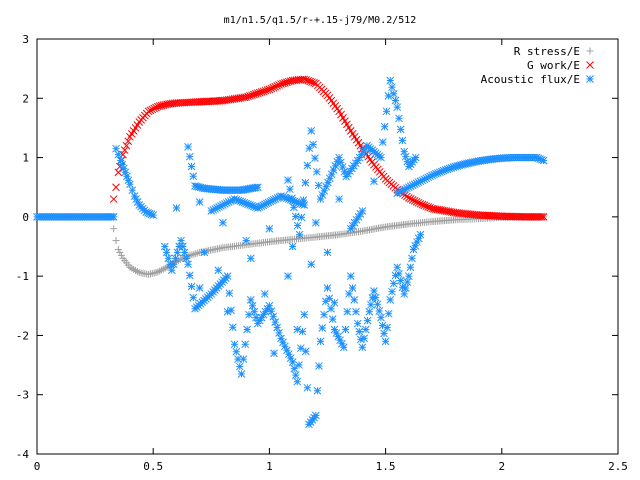  Describe the element at coordinates (320, 20) in the screenshot. I see `chart-title: m1/n1.5/q1.5/r-+.15-j79/M0.2/512` at that location.